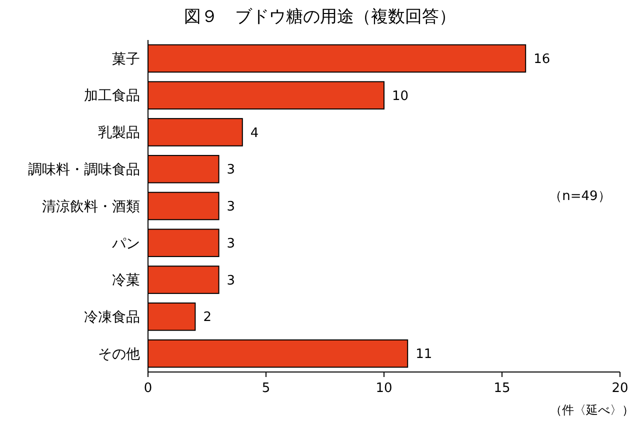 This screenshot has width=640, height=432. Describe the element at coordinates (424, 354) in the screenshot. I see `data-label: 11` at that location.